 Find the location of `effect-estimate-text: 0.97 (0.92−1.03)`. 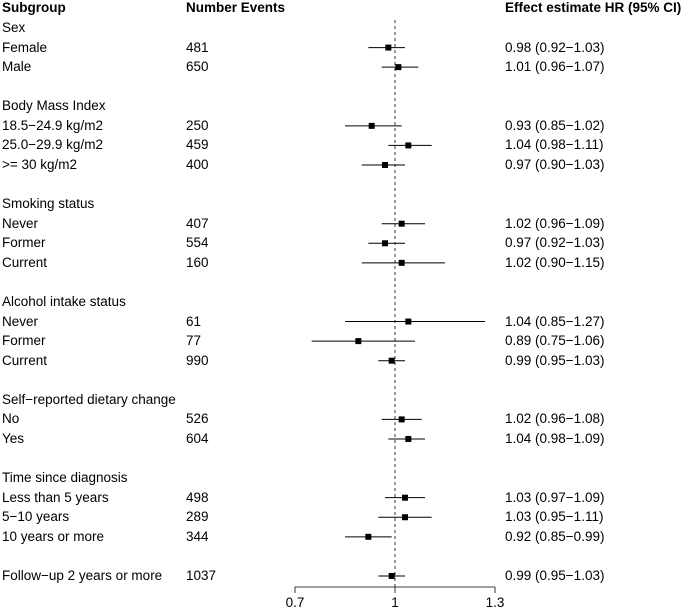

effect-estimate-text: 0.97 (0.92−1.03) is located at coordinates (555, 243).